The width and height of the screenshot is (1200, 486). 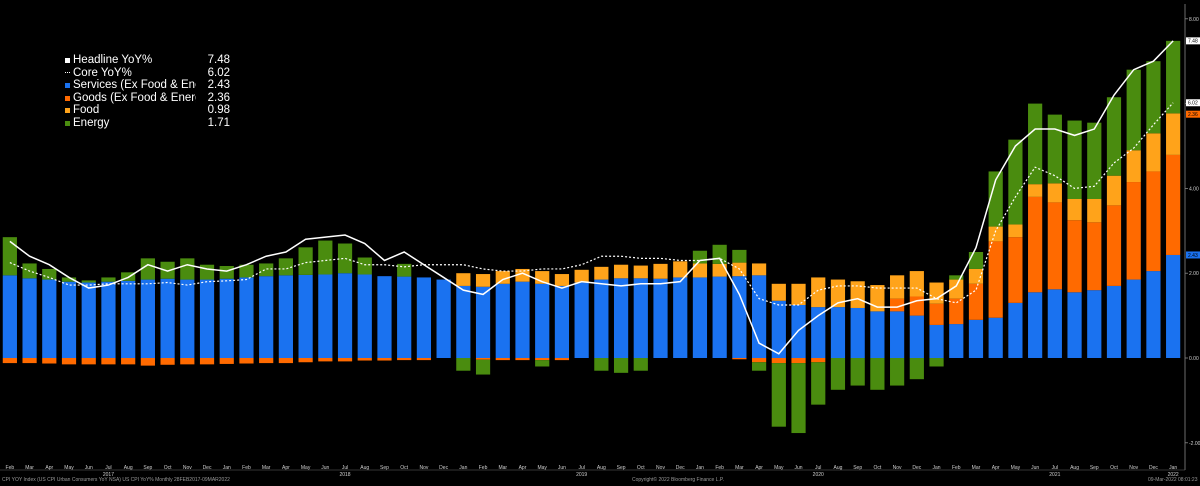 What do you see at coordinates (86, 110) in the screenshot?
I see `legend-label: Food` at bounding box center [86, 110].